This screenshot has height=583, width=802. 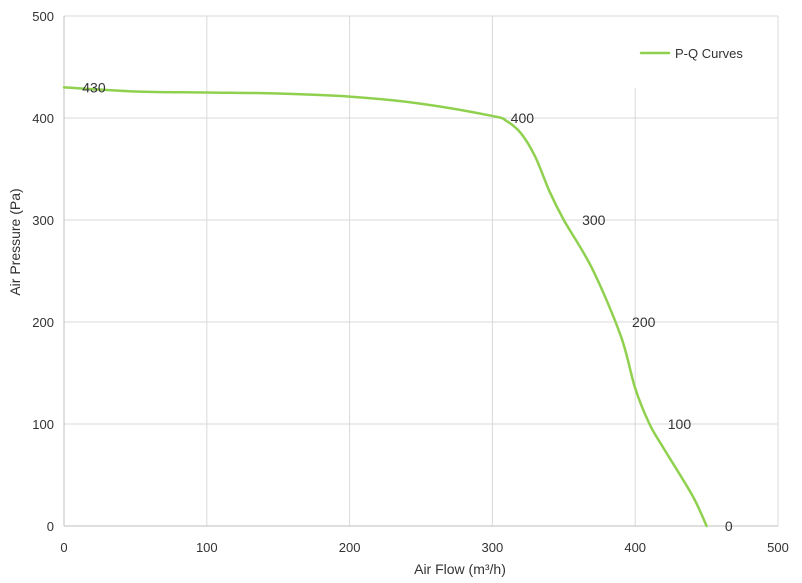 I want to click on x-axis-label: Air Flow (m³/h), so click(x=460, y=569).